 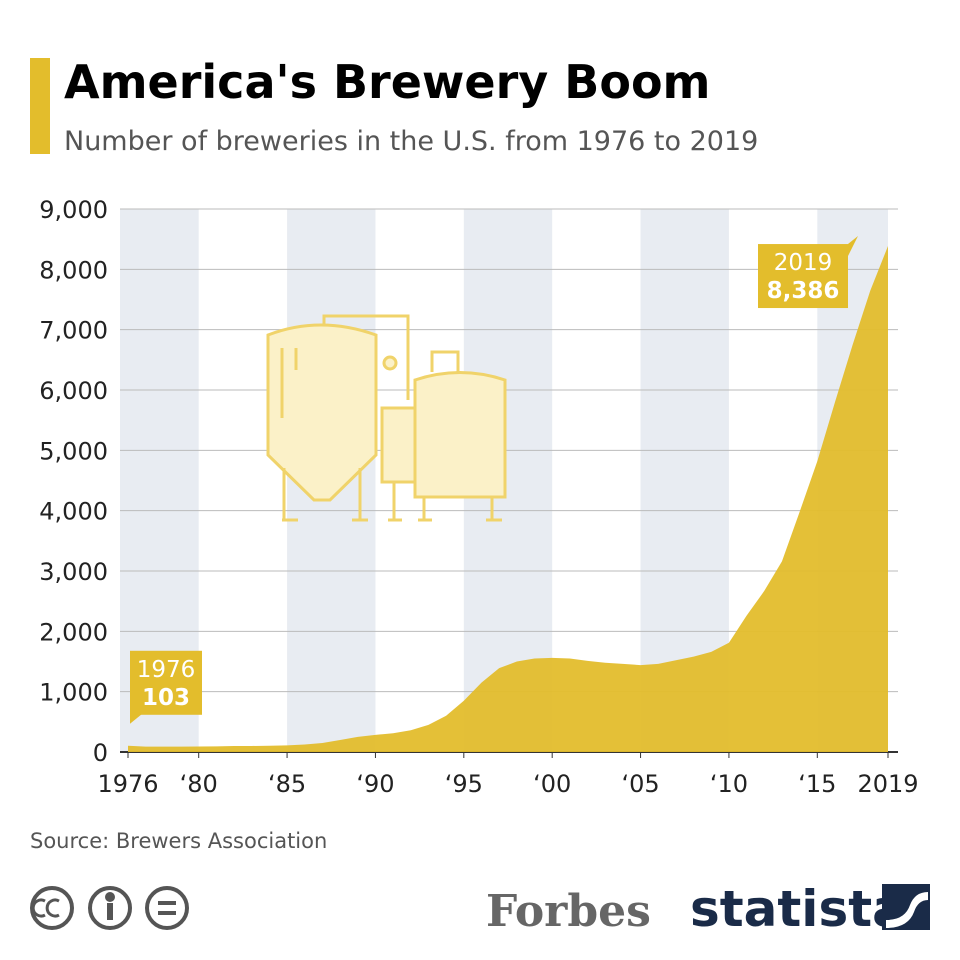 What do you see at coordinates (73, 572) in the screenshot?
I see `y-tick-label: 3,000` at bounding box center [73, 572].